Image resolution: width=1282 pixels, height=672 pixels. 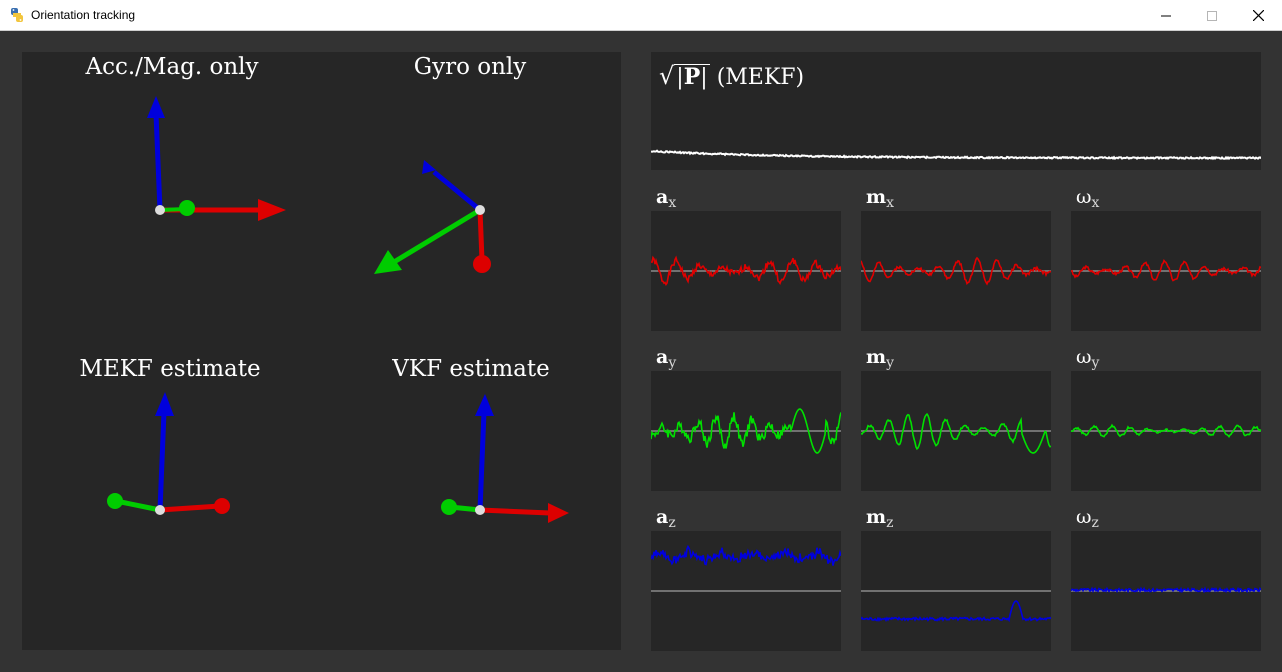 What do you see at coordinates (760, 77) in the screenshot?
I see `covariance-label-suffix: (MEKF)` at bounding box center [760, 77].